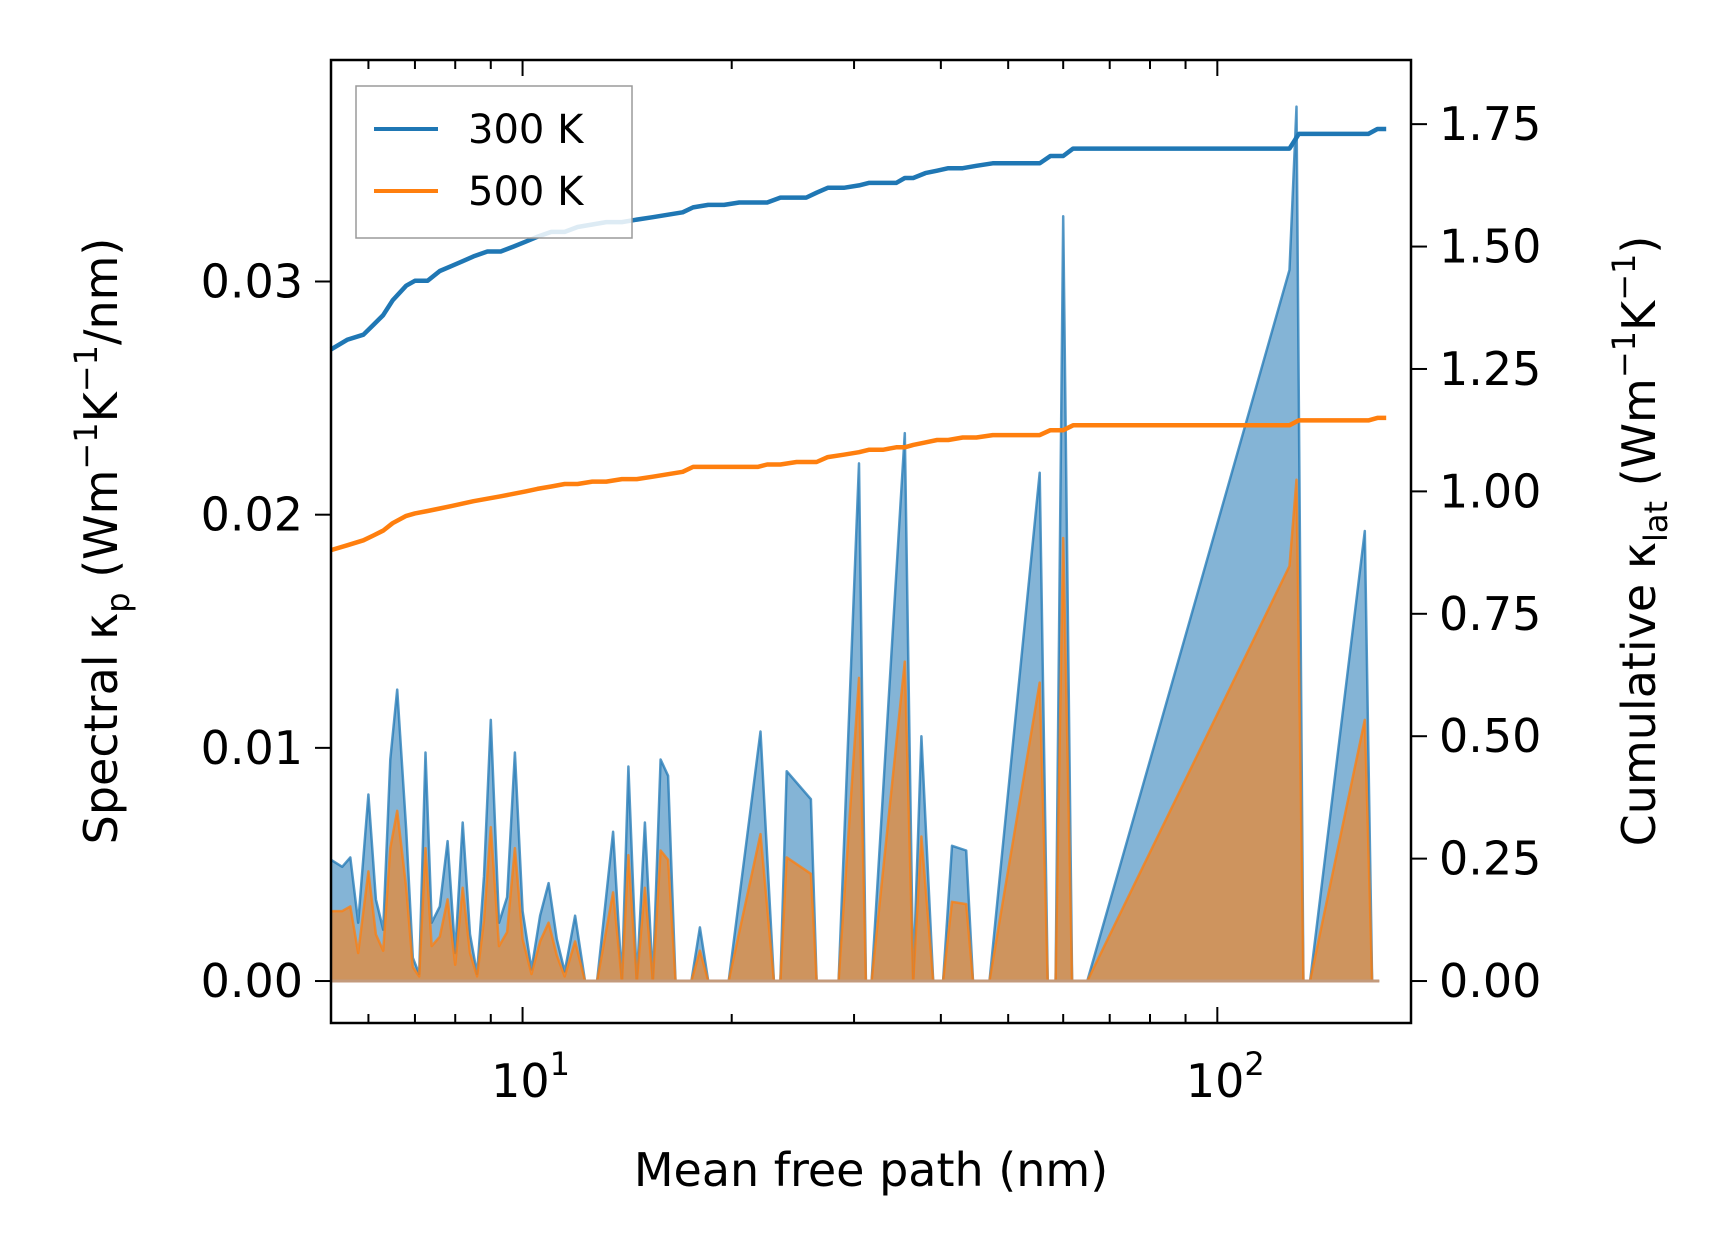  What do you see at coordinates (526, 192) in the screenshot?
I see `legend-label-500k: 500 K` at bounding box center [526, 192].